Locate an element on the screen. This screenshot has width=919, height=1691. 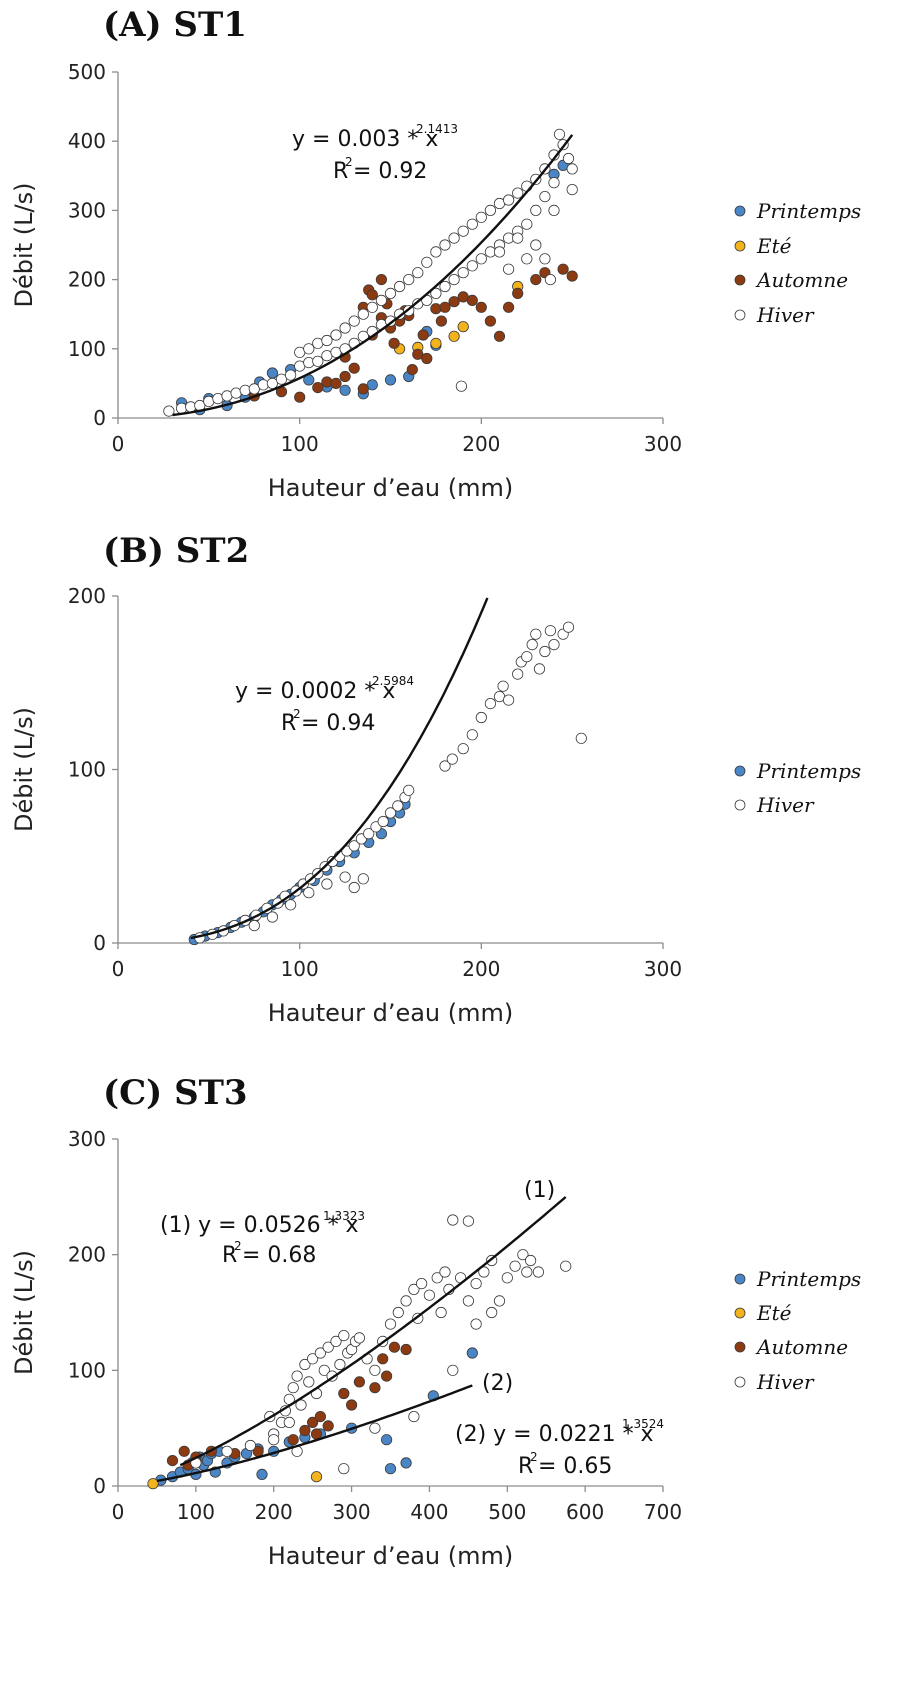
y-axis-title: Débit (L/s) is located at coordinates (24, 245).